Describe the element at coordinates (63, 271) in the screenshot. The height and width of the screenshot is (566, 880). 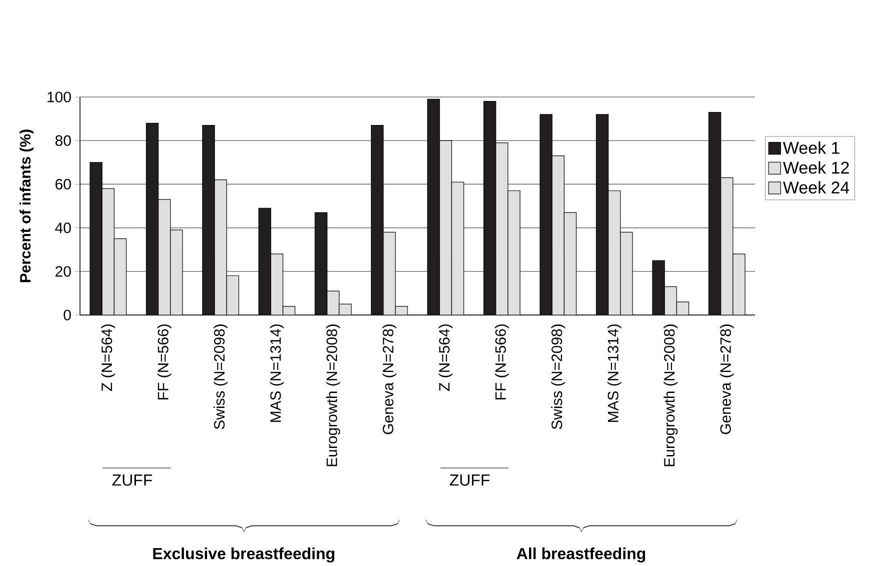
I see `y-tick-label: 20` at that location.